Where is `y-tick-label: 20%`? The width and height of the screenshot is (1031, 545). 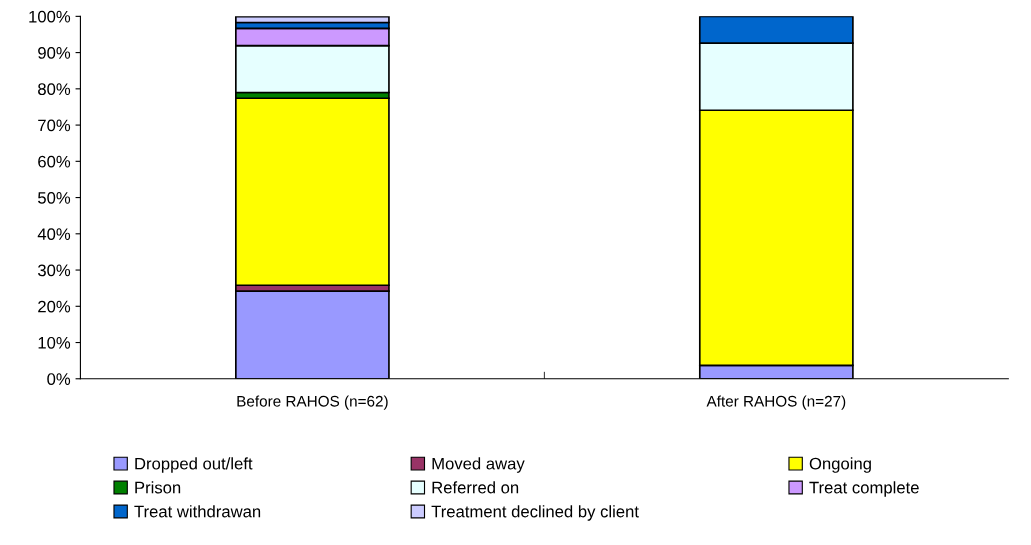
y-tick-label: 20% is located at coordinates (54, 306).